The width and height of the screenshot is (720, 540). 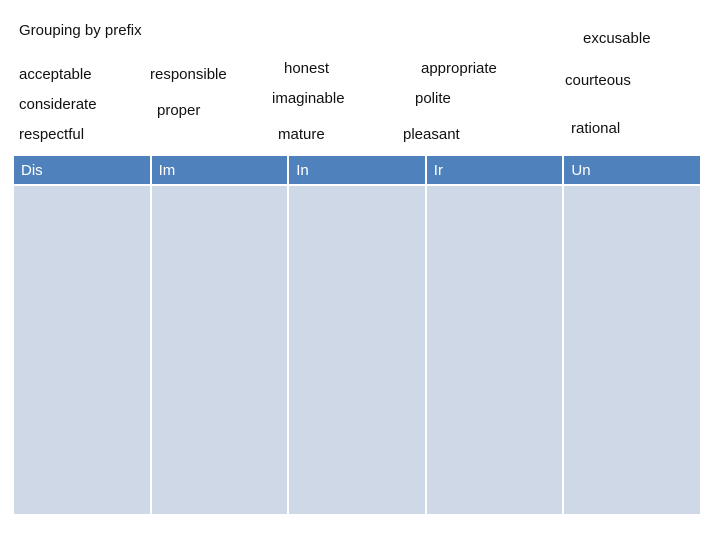 What do you see at coordinates (301, 134) in the screenshot?
I see `word-mature: mature` at bounding box center [301, 134].